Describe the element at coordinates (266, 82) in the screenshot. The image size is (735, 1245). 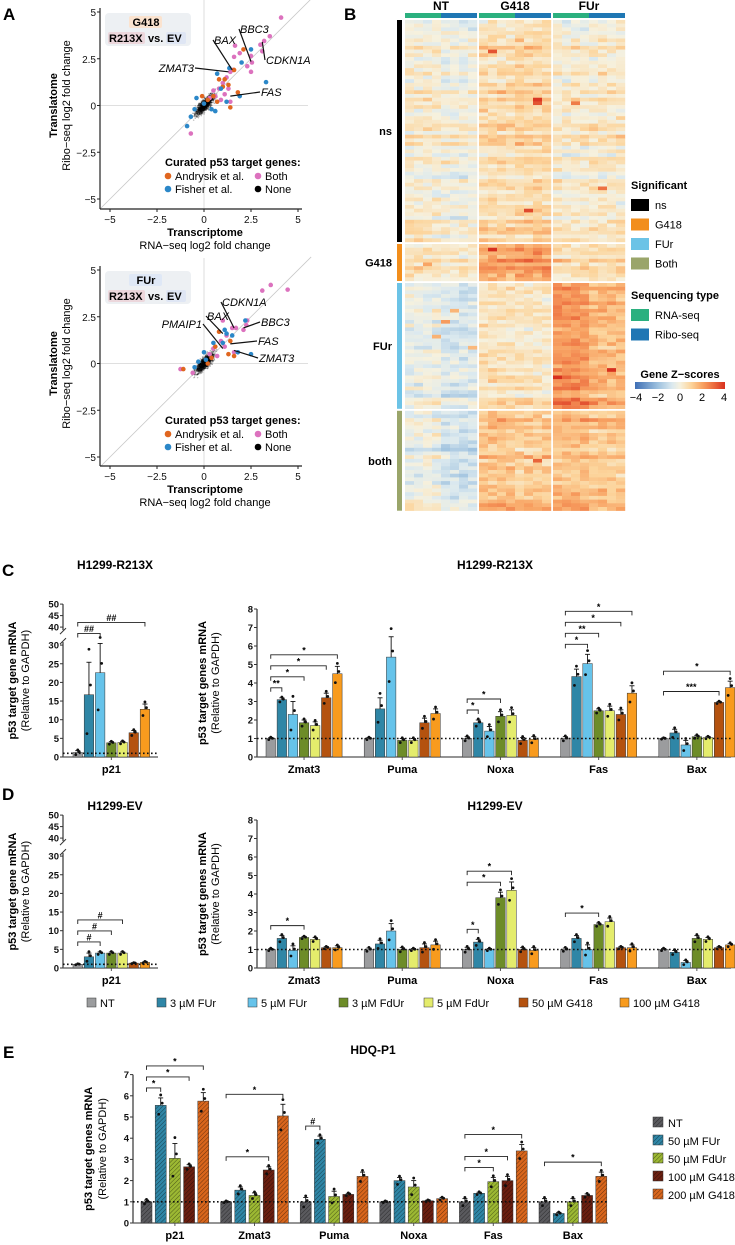
I see `point-fisher` at that location.